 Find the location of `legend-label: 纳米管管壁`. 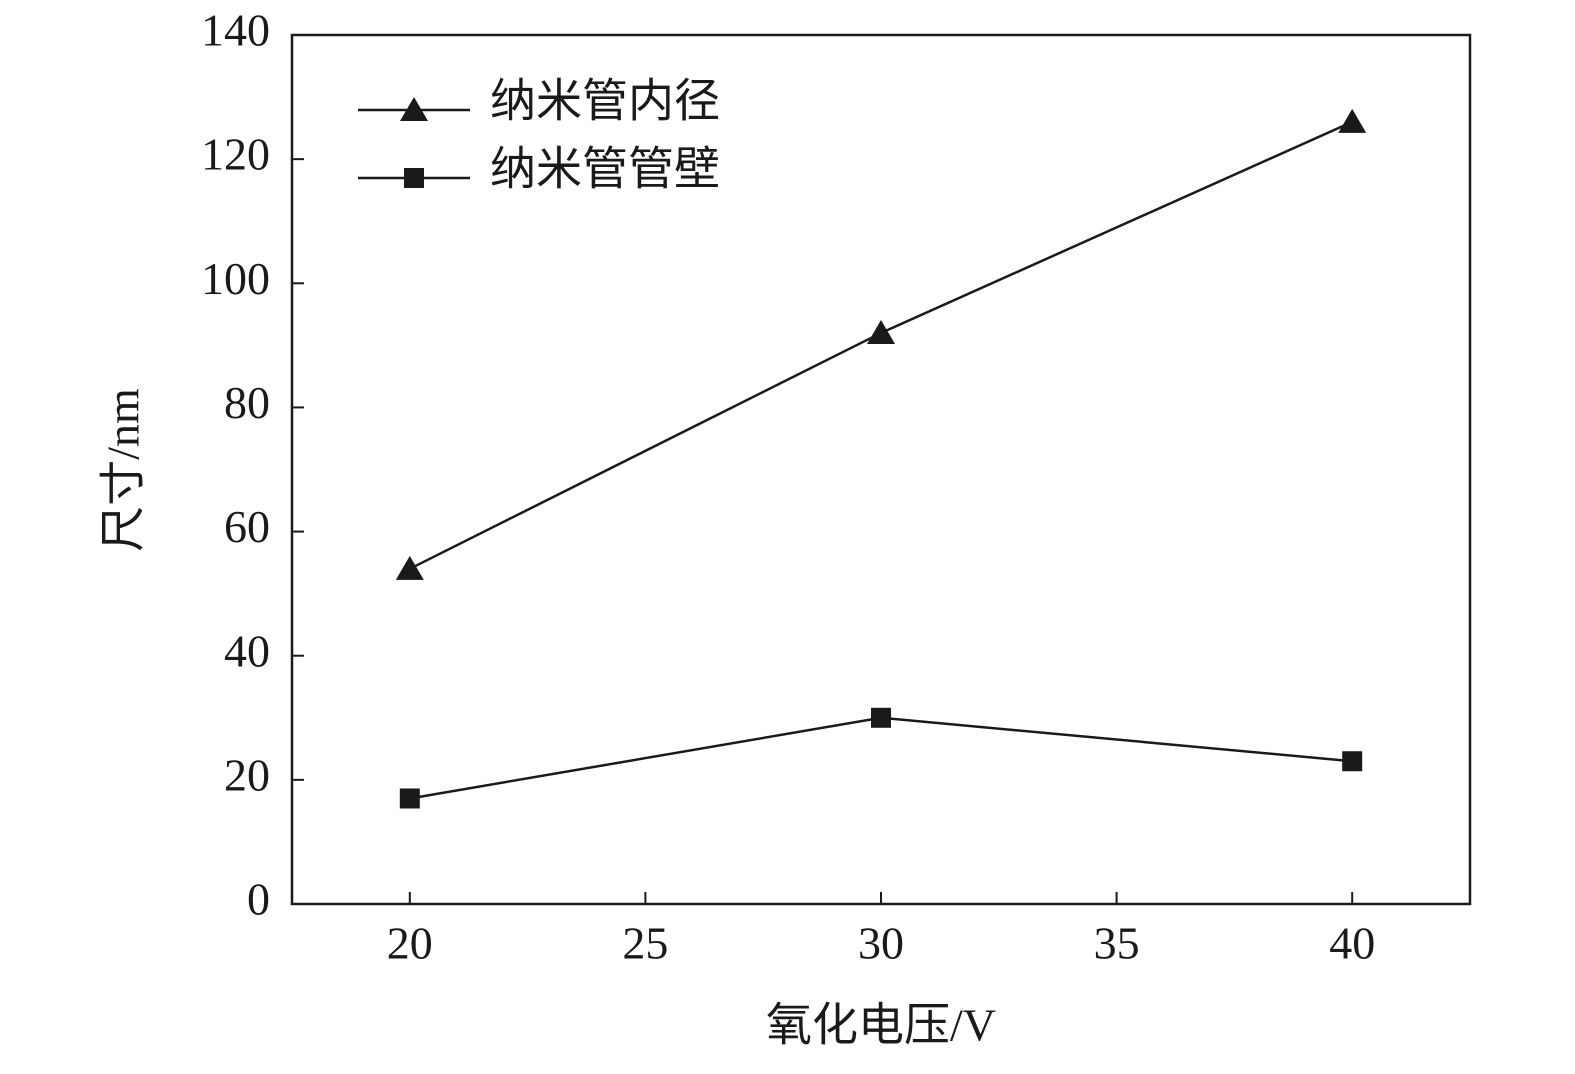

legend-label: 纳米管管壁 is located at coordinates (605, 169).